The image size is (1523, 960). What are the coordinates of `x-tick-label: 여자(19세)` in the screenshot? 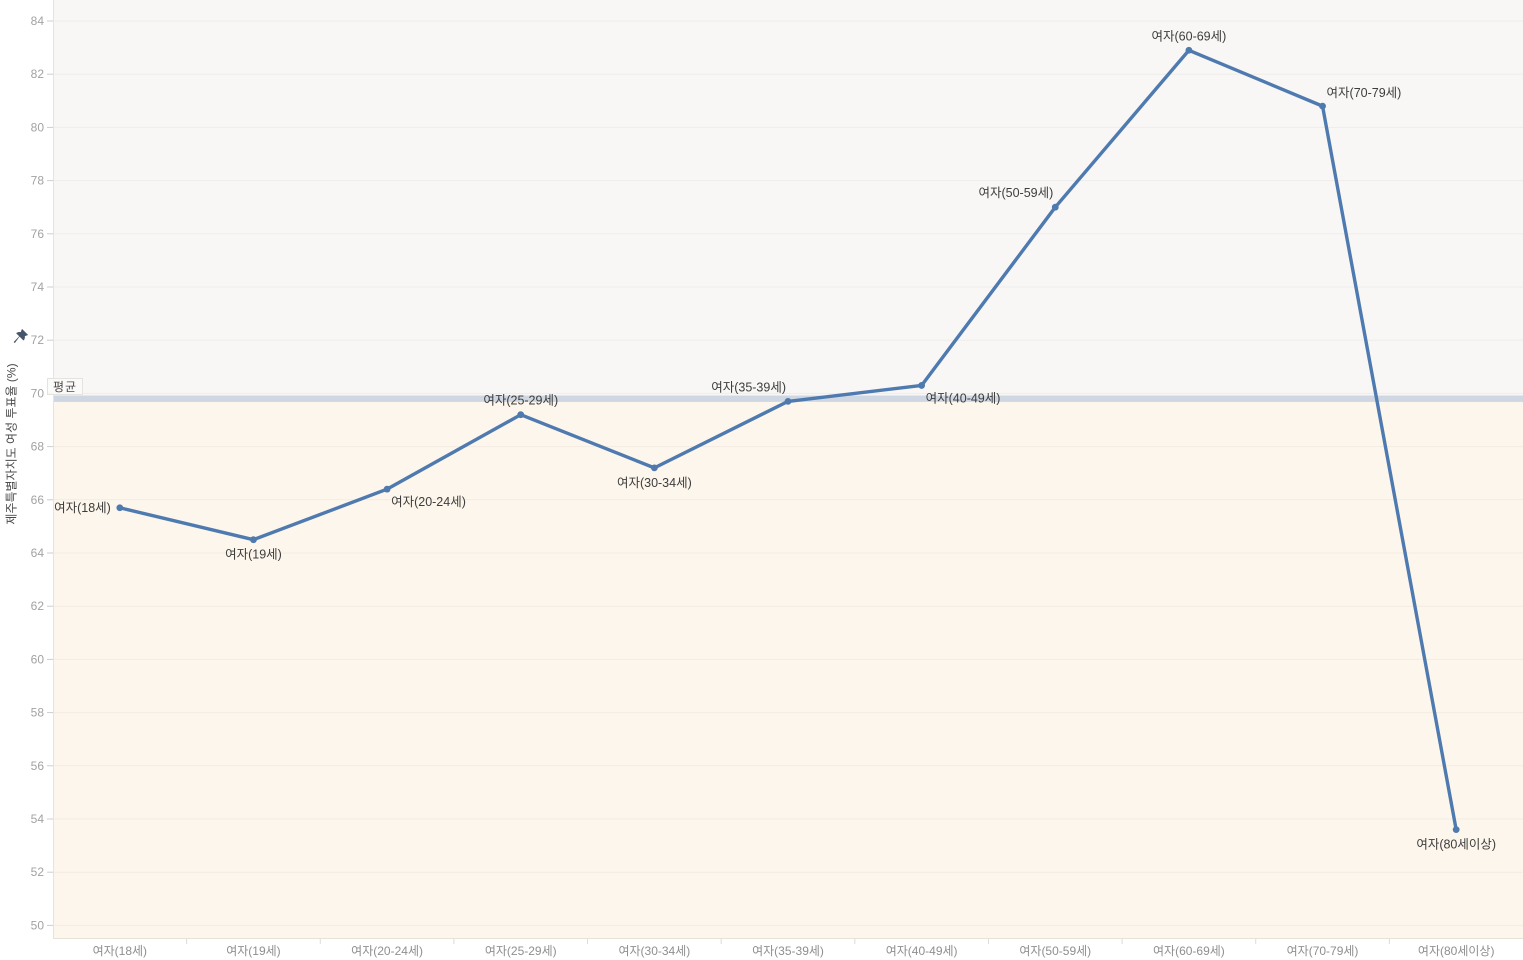 It's located at (253, 951).